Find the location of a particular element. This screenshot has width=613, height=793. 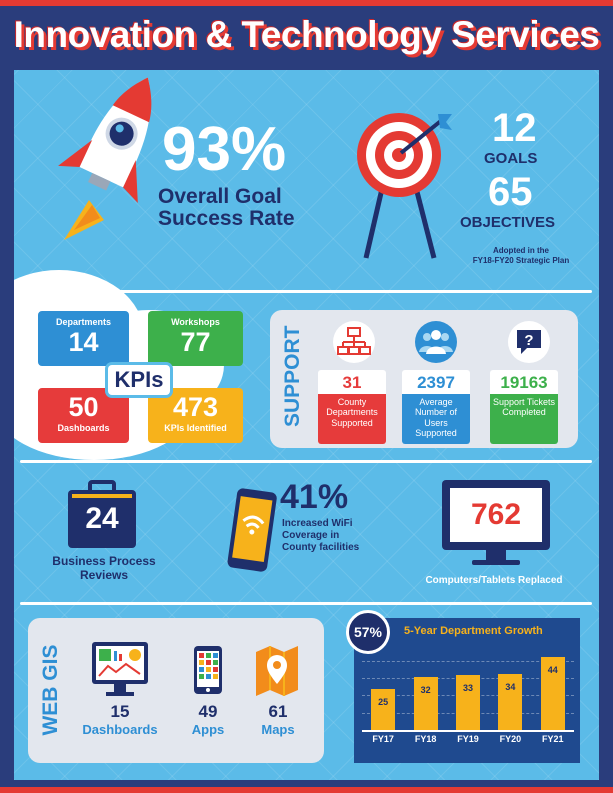

wifi-label-line-2: Coverage in is located at coordinates (311, 535).